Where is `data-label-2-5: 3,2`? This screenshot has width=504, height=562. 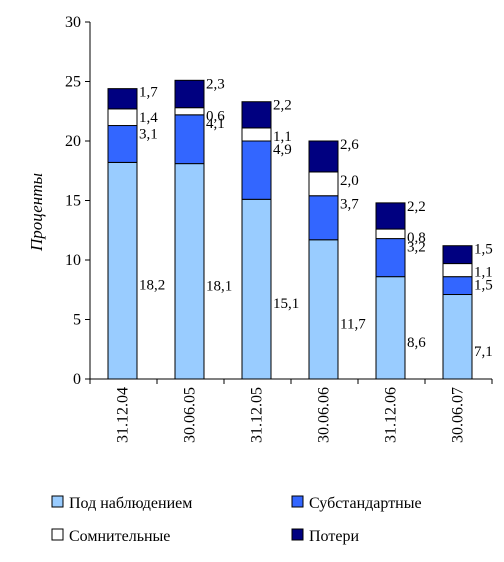
data-label-2-5: 3,2 is located at coordinates (416, 248).